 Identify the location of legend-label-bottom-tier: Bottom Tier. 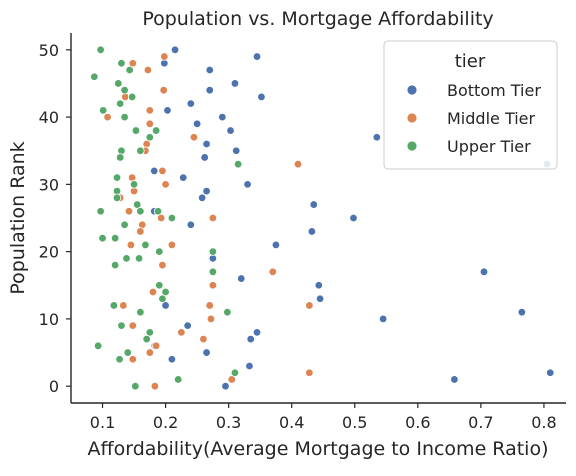
(494, 90).